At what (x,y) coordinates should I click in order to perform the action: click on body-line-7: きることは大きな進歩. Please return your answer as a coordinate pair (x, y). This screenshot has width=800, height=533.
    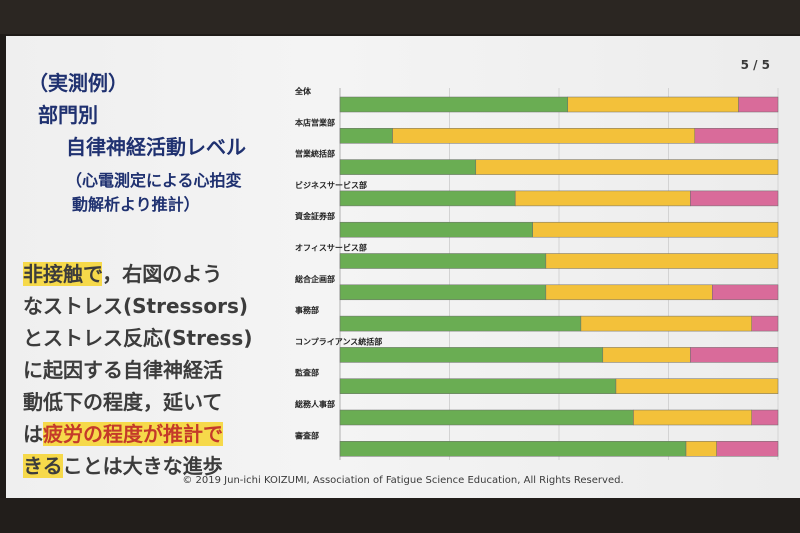
    Looking at the image, I should click on (158, 464).